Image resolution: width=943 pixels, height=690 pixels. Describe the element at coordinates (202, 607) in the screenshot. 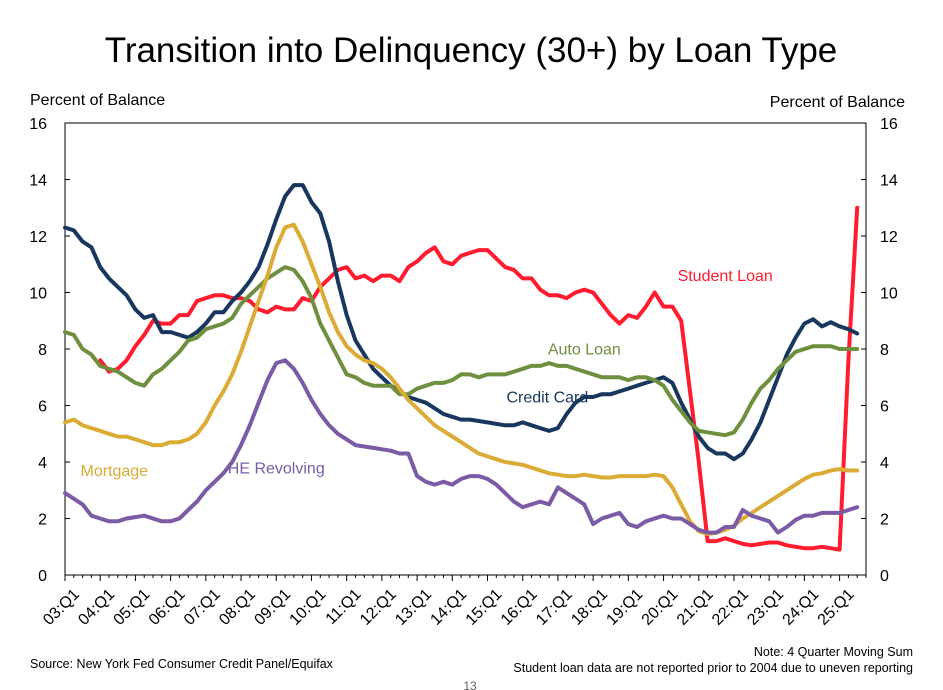

I see `x-tick-label: 07:Q1` at that location.